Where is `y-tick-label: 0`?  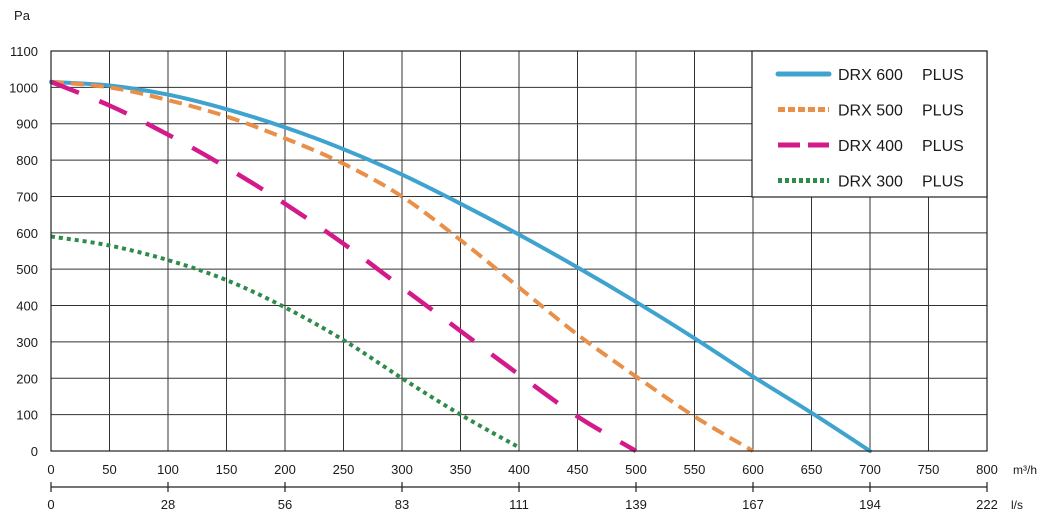 y-tick-label: 0 is located at coordinates (34, 451).